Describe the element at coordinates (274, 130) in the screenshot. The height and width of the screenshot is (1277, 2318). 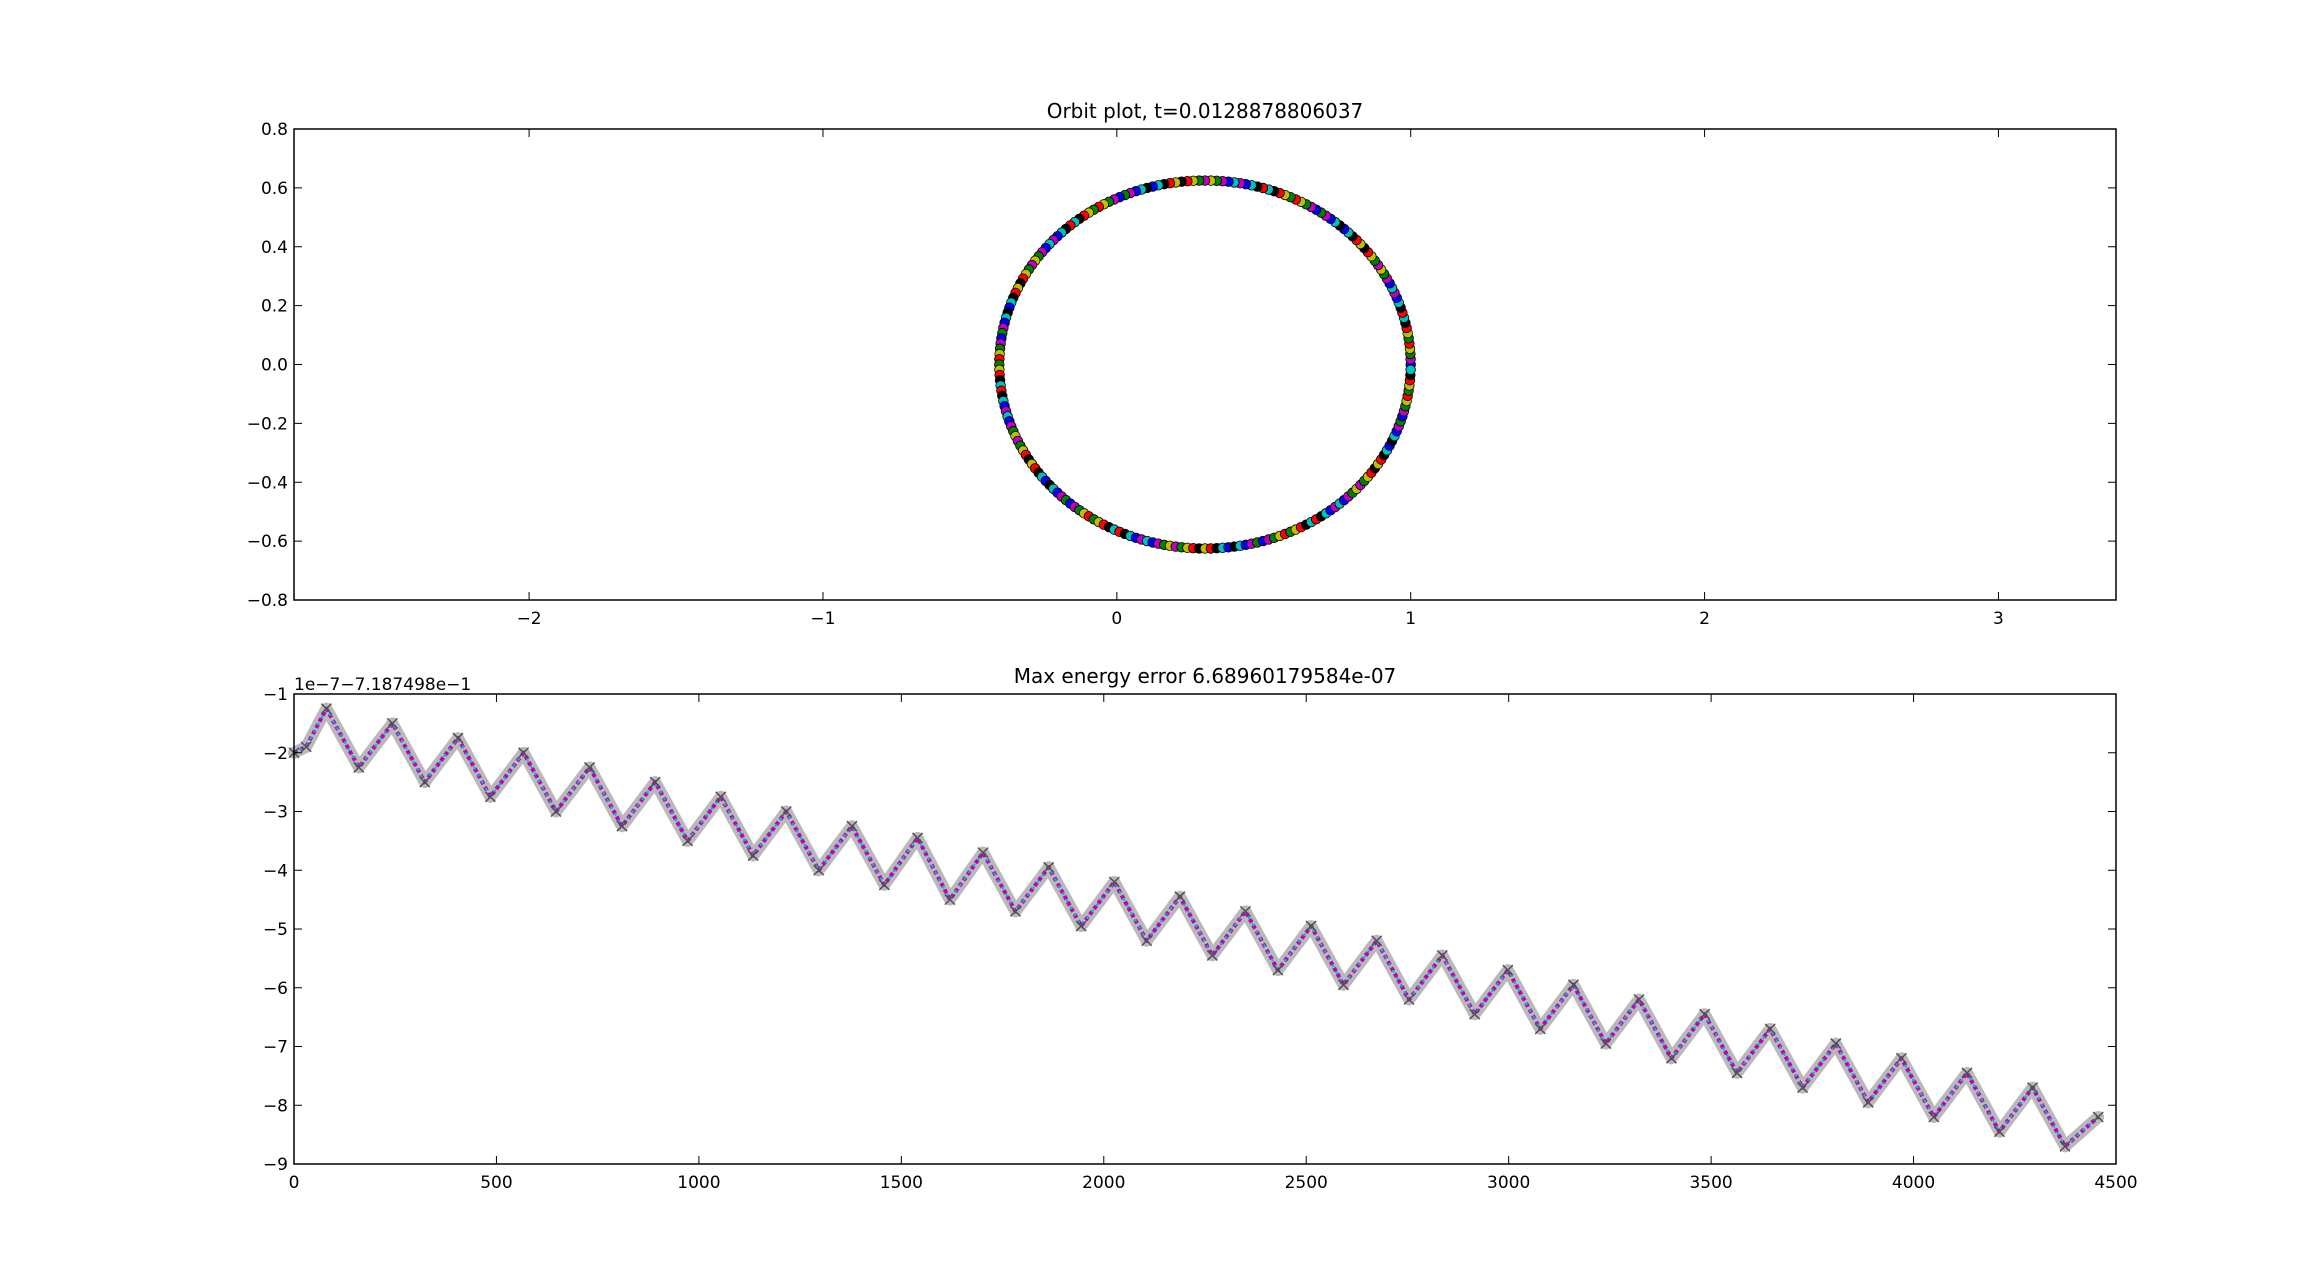
I see `y-tick-label: 0.8` at that location.